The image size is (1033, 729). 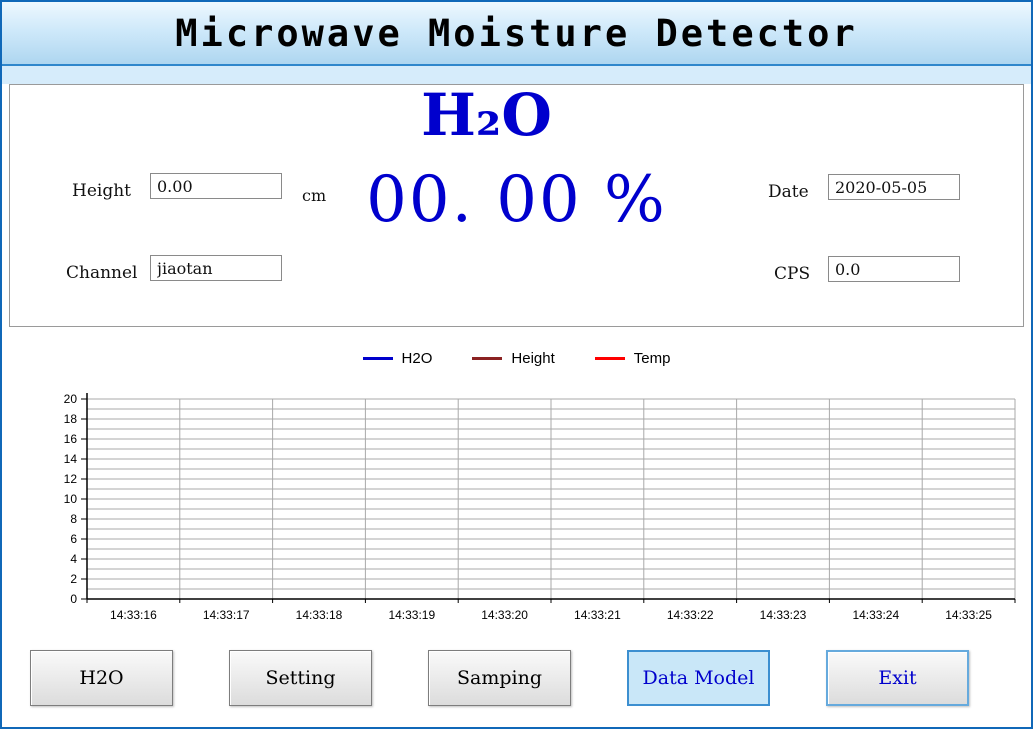 I want to click on app-title: Microwave Moisture Detector, so click(x=516, y=33).